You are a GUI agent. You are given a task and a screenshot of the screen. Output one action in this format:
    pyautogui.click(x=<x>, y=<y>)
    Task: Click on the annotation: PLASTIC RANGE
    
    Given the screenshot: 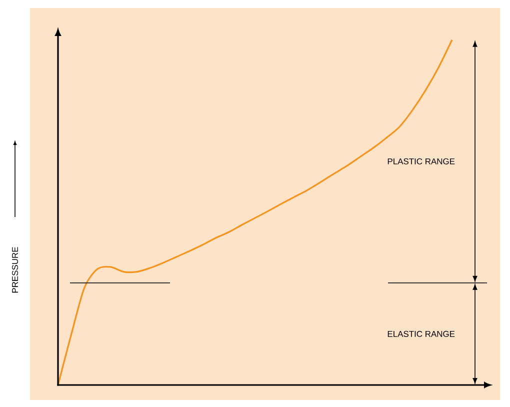 What is the action you would take?
    pyautogui.click(x=421, y=161)
    